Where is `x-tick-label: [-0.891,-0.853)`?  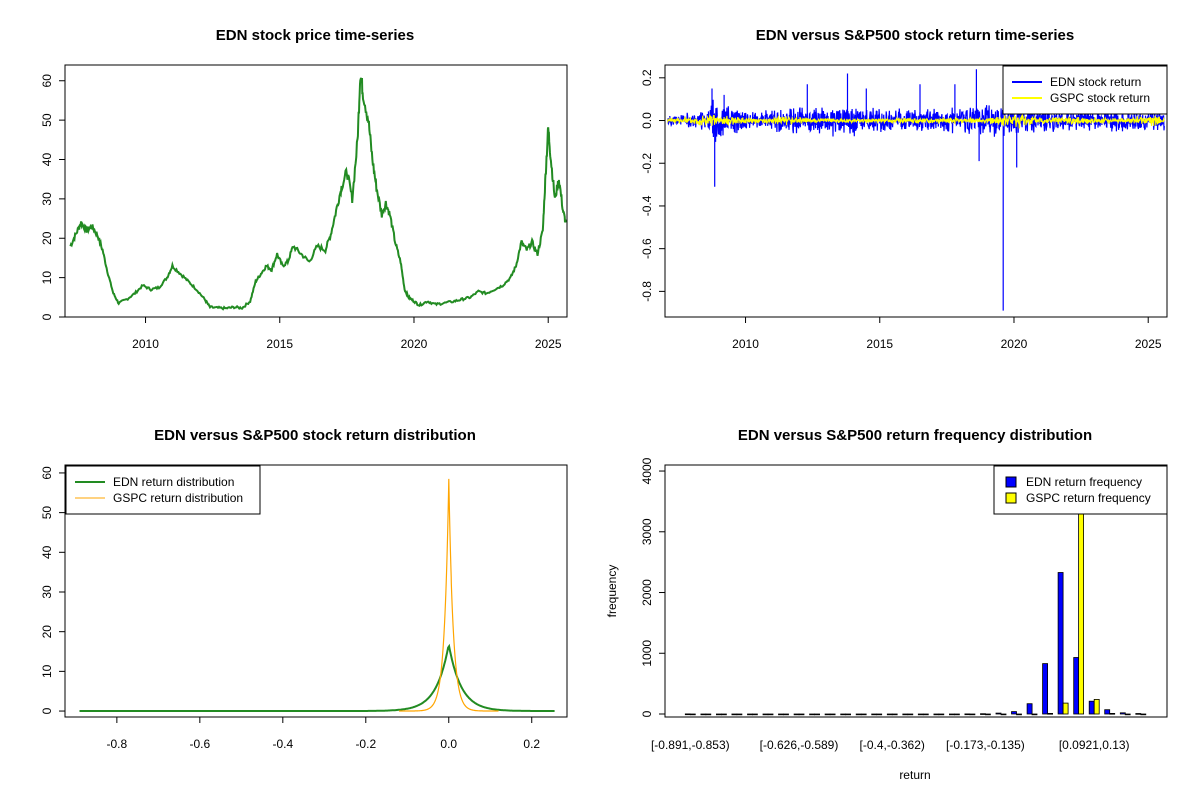 x-tick-label: [-0.891,-0.853) is located at coordinates (690, 745).